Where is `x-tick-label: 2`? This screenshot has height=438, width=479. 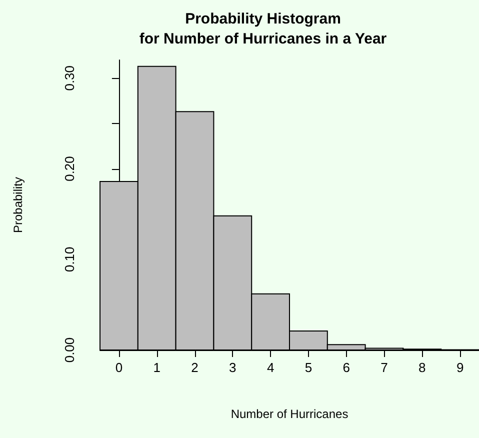
x-tick-label: 2 is located at coordinates (194, 367).